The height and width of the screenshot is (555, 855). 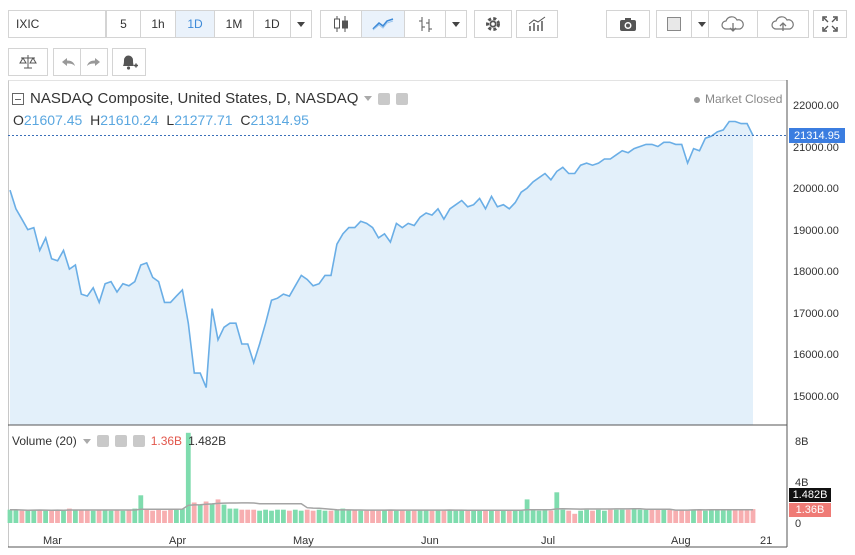 I want to click on top-toolbar: IXIC 5 1h 1D 1M 1D, so click(x=427, y=22).